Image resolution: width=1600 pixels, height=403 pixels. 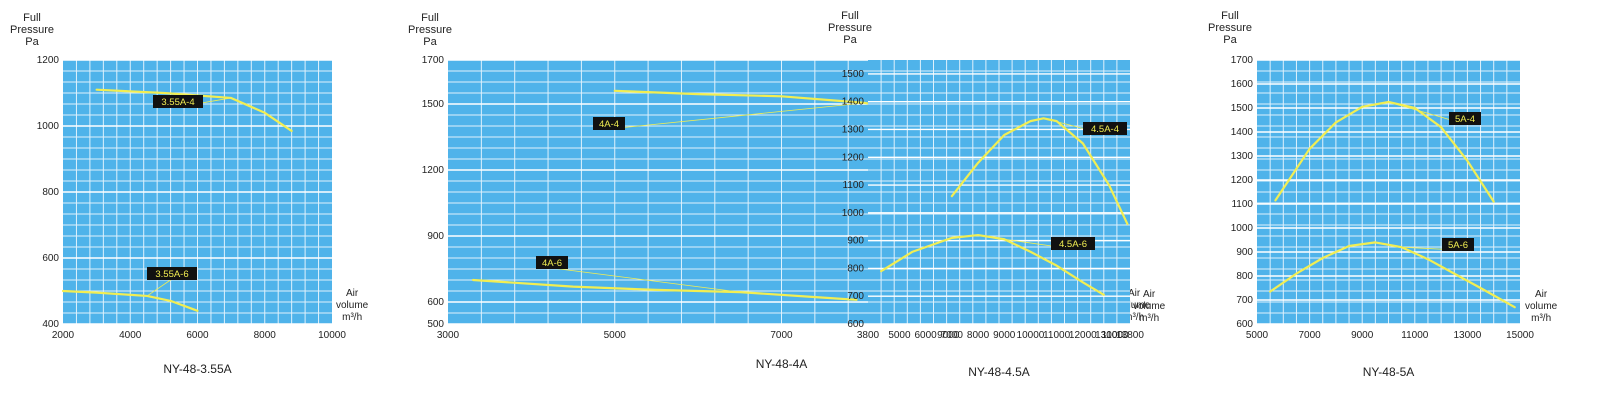 I want to click on x-tick-label: 13800, so click(x=1130, y=335).